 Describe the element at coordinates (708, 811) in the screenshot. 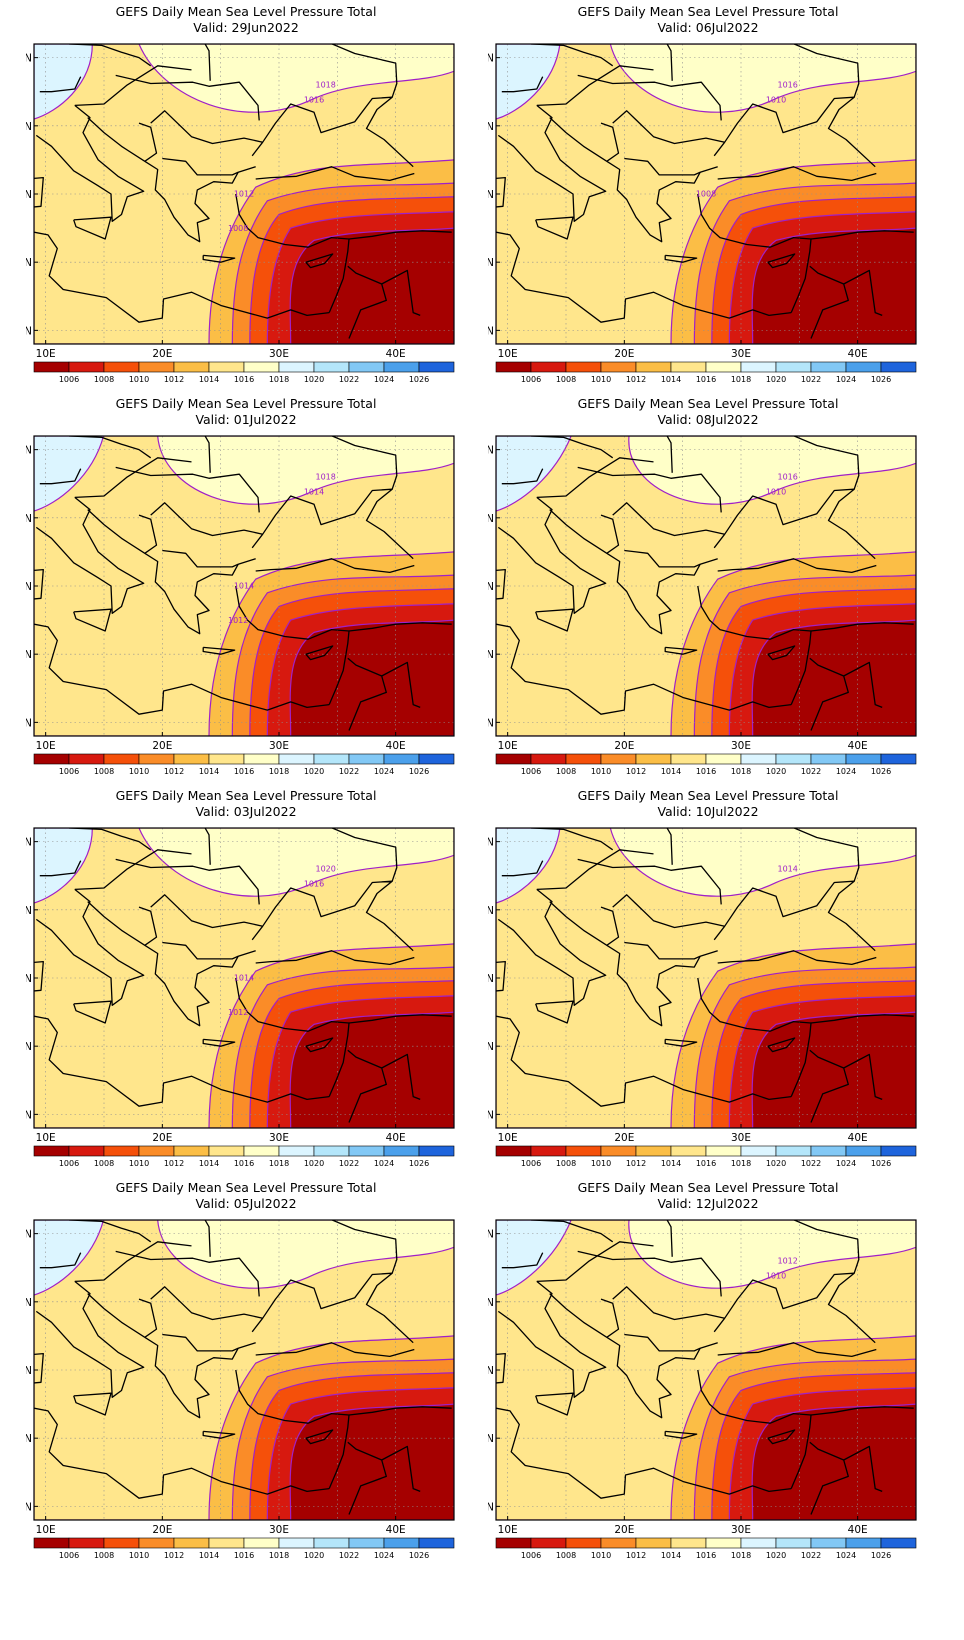

I see `panel-valid-date: Valid: 10Jul2022` at that location.